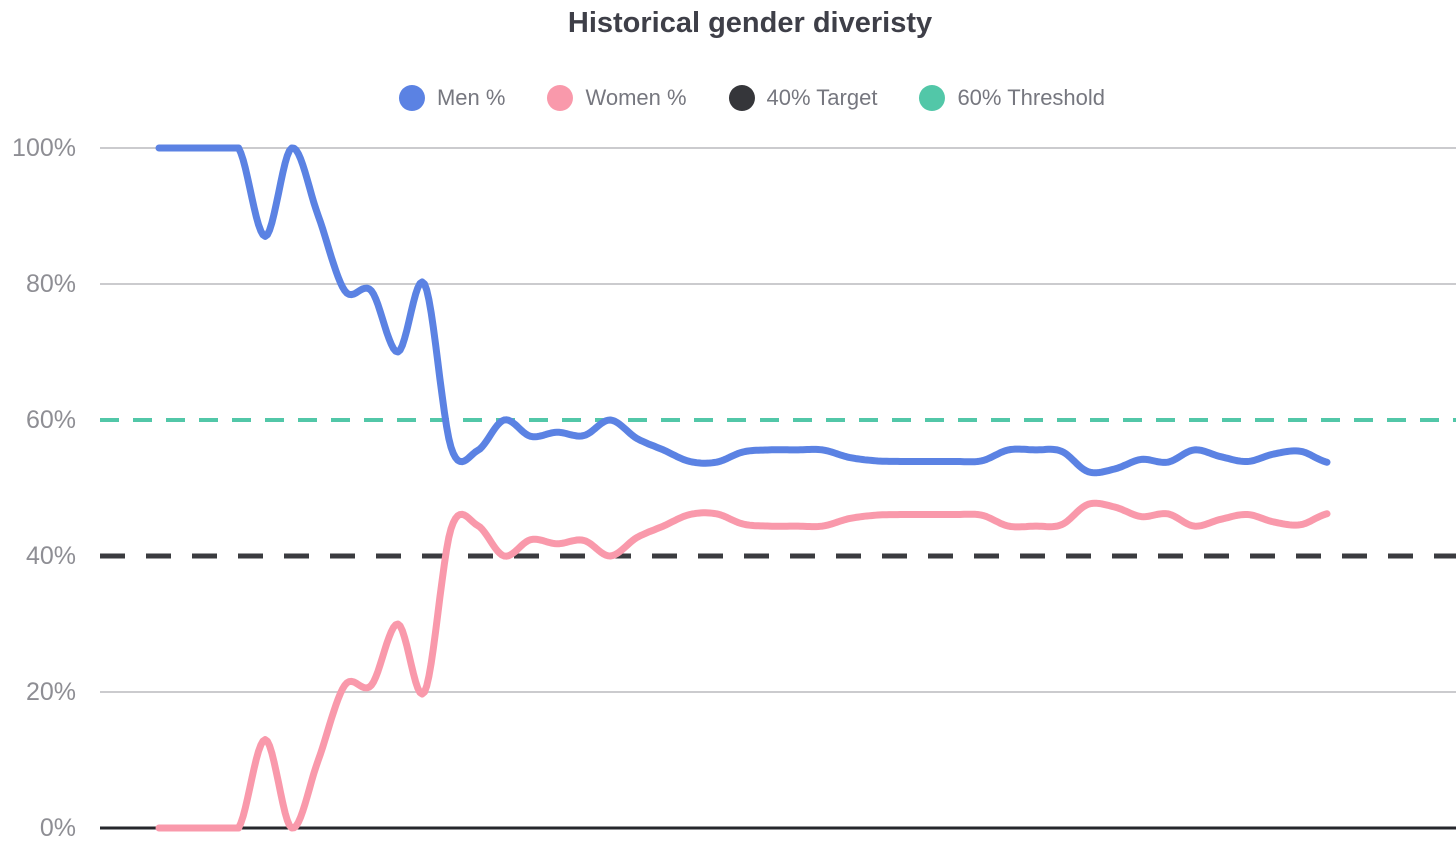 This screenshot has height=850, width=1456. I want to click on y-axis-label-0: 0%, so click(57, 828).